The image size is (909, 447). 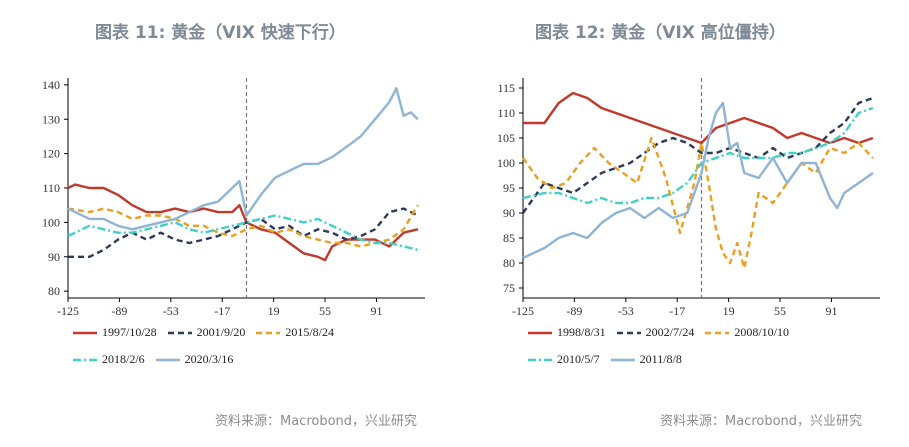 What do you see at coordinates (578, 359) in the screenshot?
I see `legend-label: 2010/5/7` at bounding box center [578, 359].